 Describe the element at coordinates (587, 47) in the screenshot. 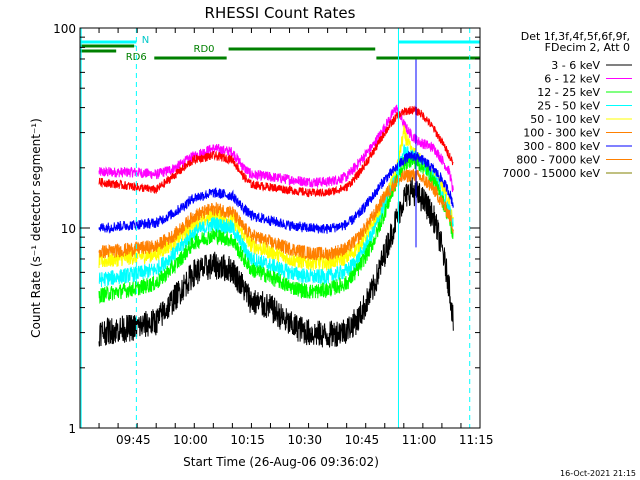

I see `legend-header-2: FDecim 2, Att 0` at that location.